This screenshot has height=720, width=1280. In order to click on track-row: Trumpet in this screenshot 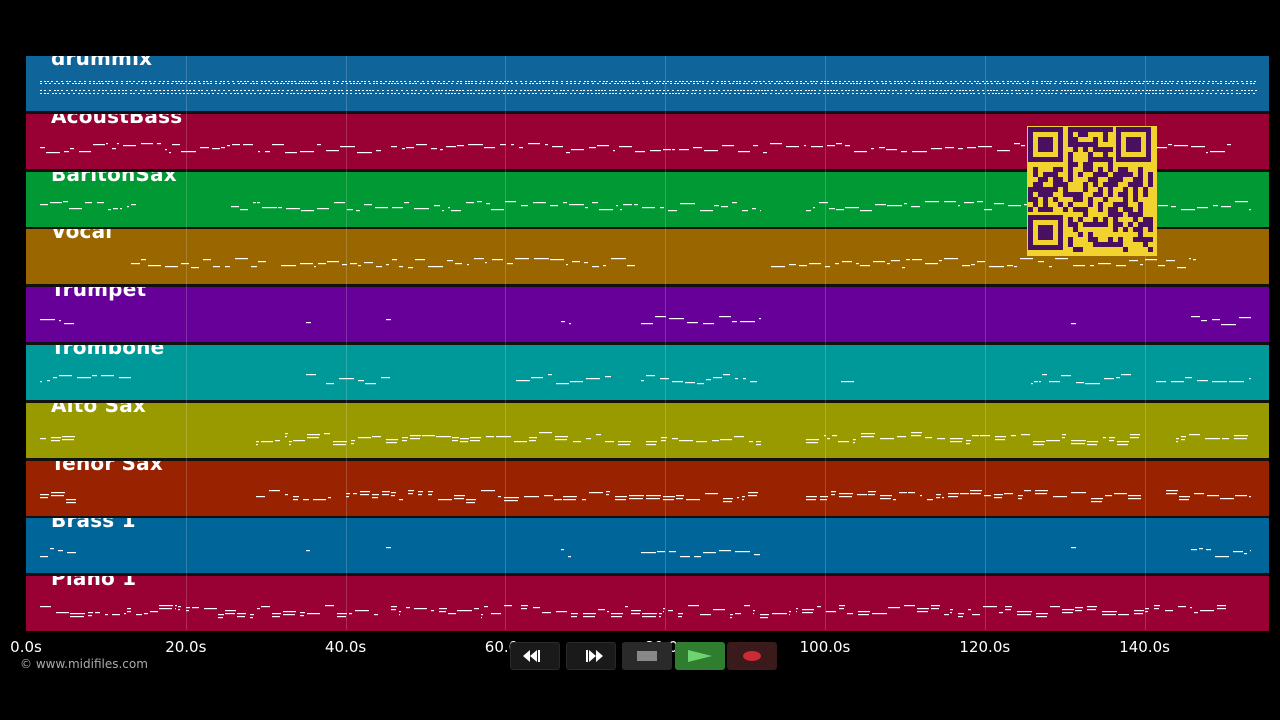, I will do `click(647, 315)`.